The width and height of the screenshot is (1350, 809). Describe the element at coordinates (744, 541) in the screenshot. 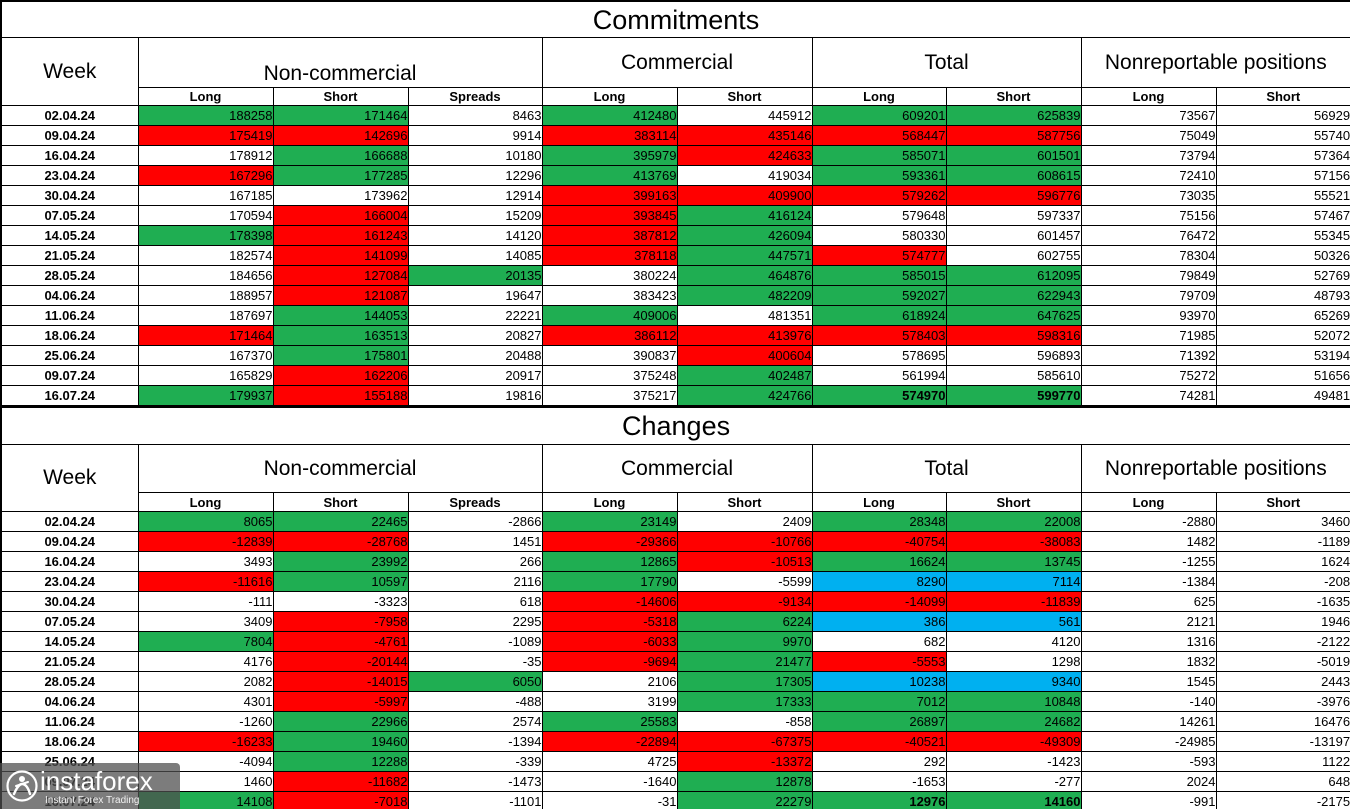

I see `value-cell: -10766` at that location.